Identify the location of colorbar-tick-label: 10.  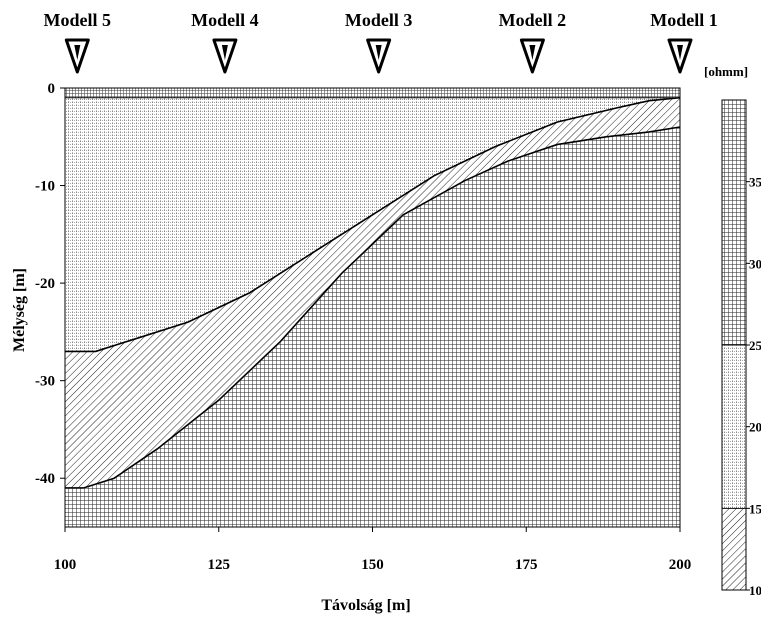
(755, 590).